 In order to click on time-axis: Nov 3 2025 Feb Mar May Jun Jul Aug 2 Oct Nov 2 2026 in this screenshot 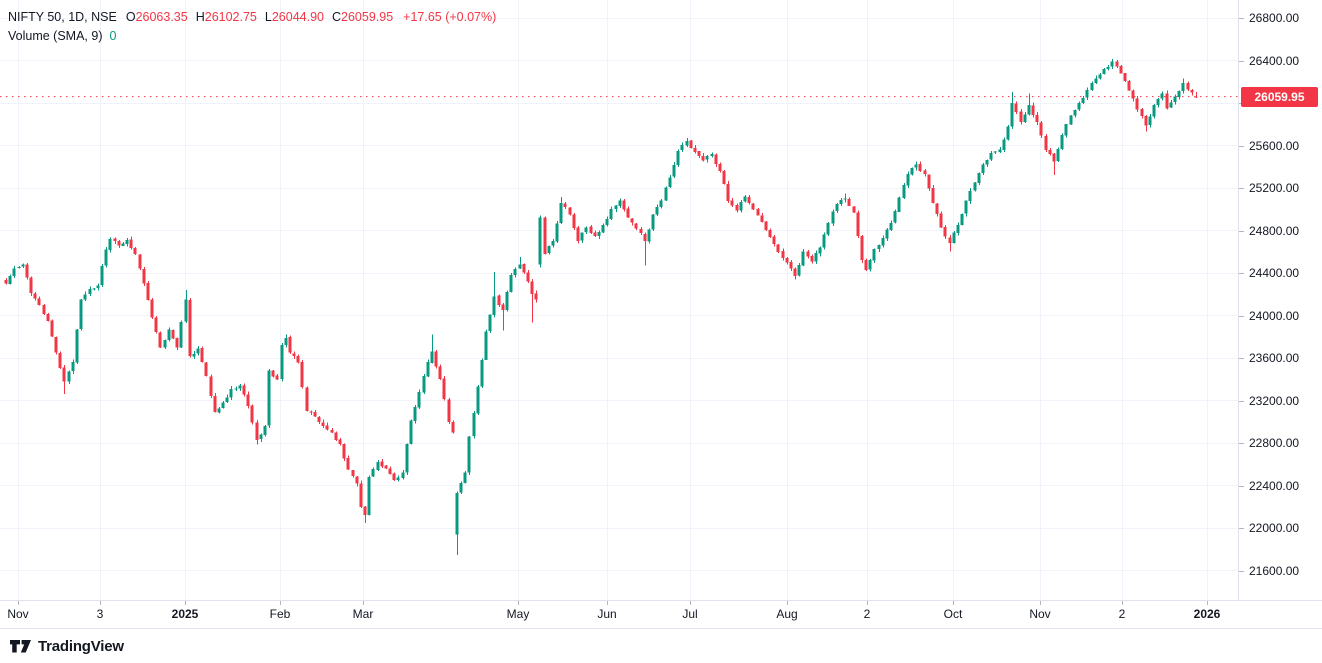, I will do `click(661, 614)`.